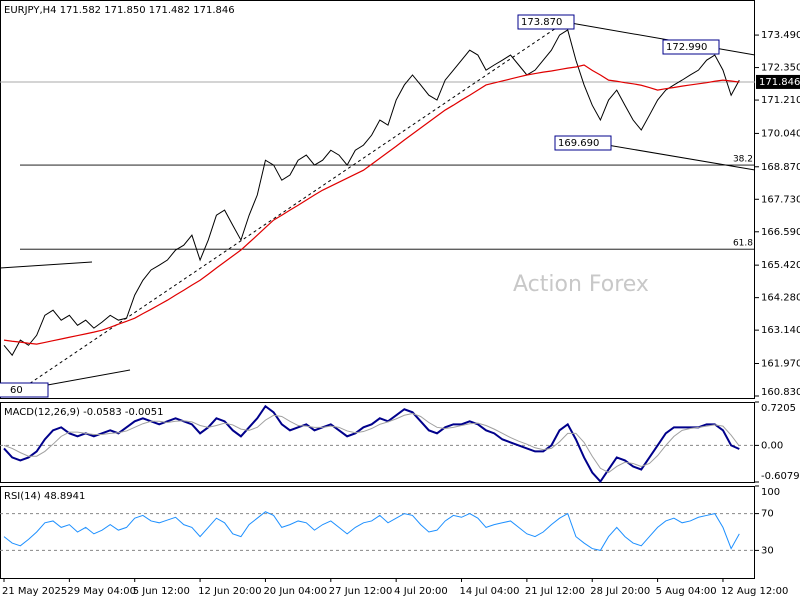 The width and height of the screenshot is (800, 600). I want to click on panel-title: RSI(14) 48.8941, so click(44, 496).